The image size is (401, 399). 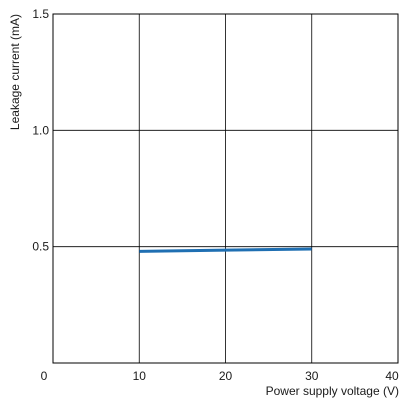 I want to click on series-line, so click(x=225, y=250).